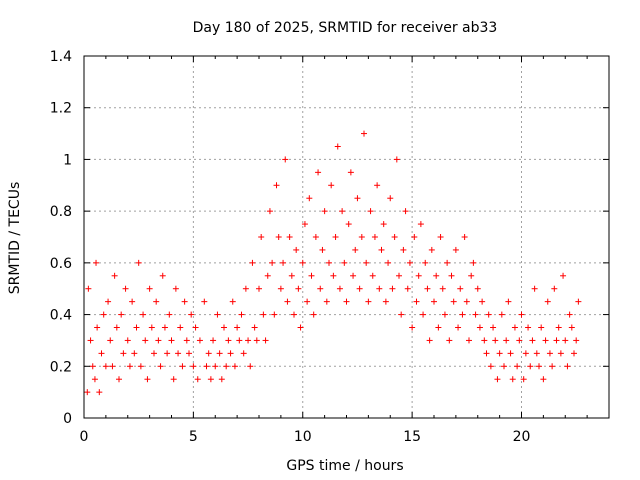  I want to click on y-tick-label: 0.2, so click(61, 367).